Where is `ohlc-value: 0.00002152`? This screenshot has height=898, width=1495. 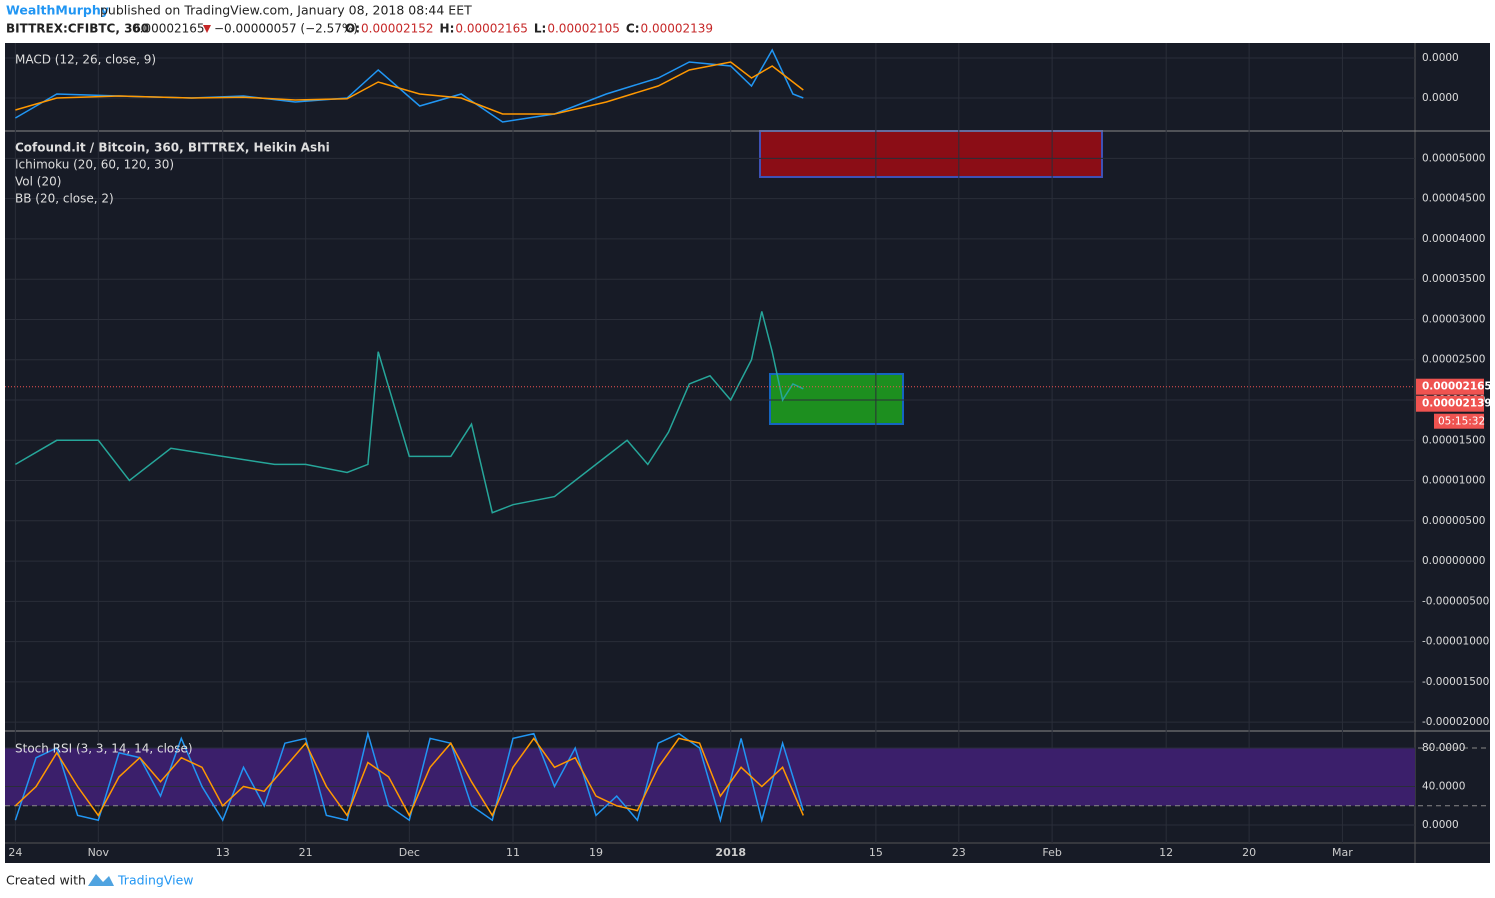
ohlc-value: 0.00002152 is located at coordinates (397, 29).